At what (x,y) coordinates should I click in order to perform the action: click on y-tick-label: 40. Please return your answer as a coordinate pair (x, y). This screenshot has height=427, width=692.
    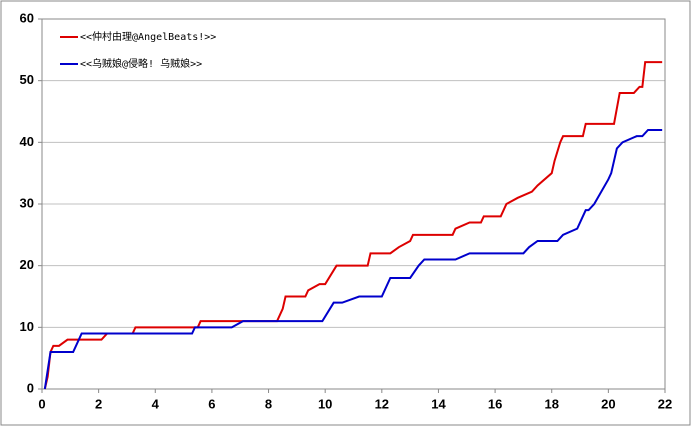
    Looking at the image, I should click on (27, 141).